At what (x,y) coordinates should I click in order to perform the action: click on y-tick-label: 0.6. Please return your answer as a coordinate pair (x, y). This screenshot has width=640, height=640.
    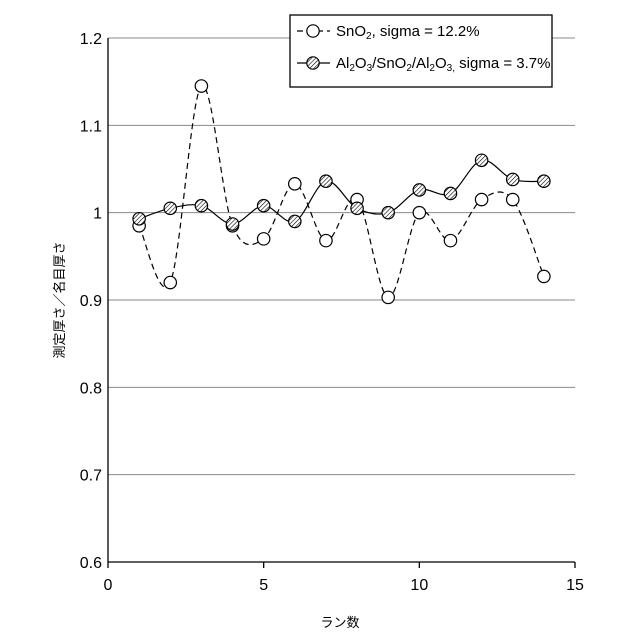
    Looking at the image, I should click on (91, 563).